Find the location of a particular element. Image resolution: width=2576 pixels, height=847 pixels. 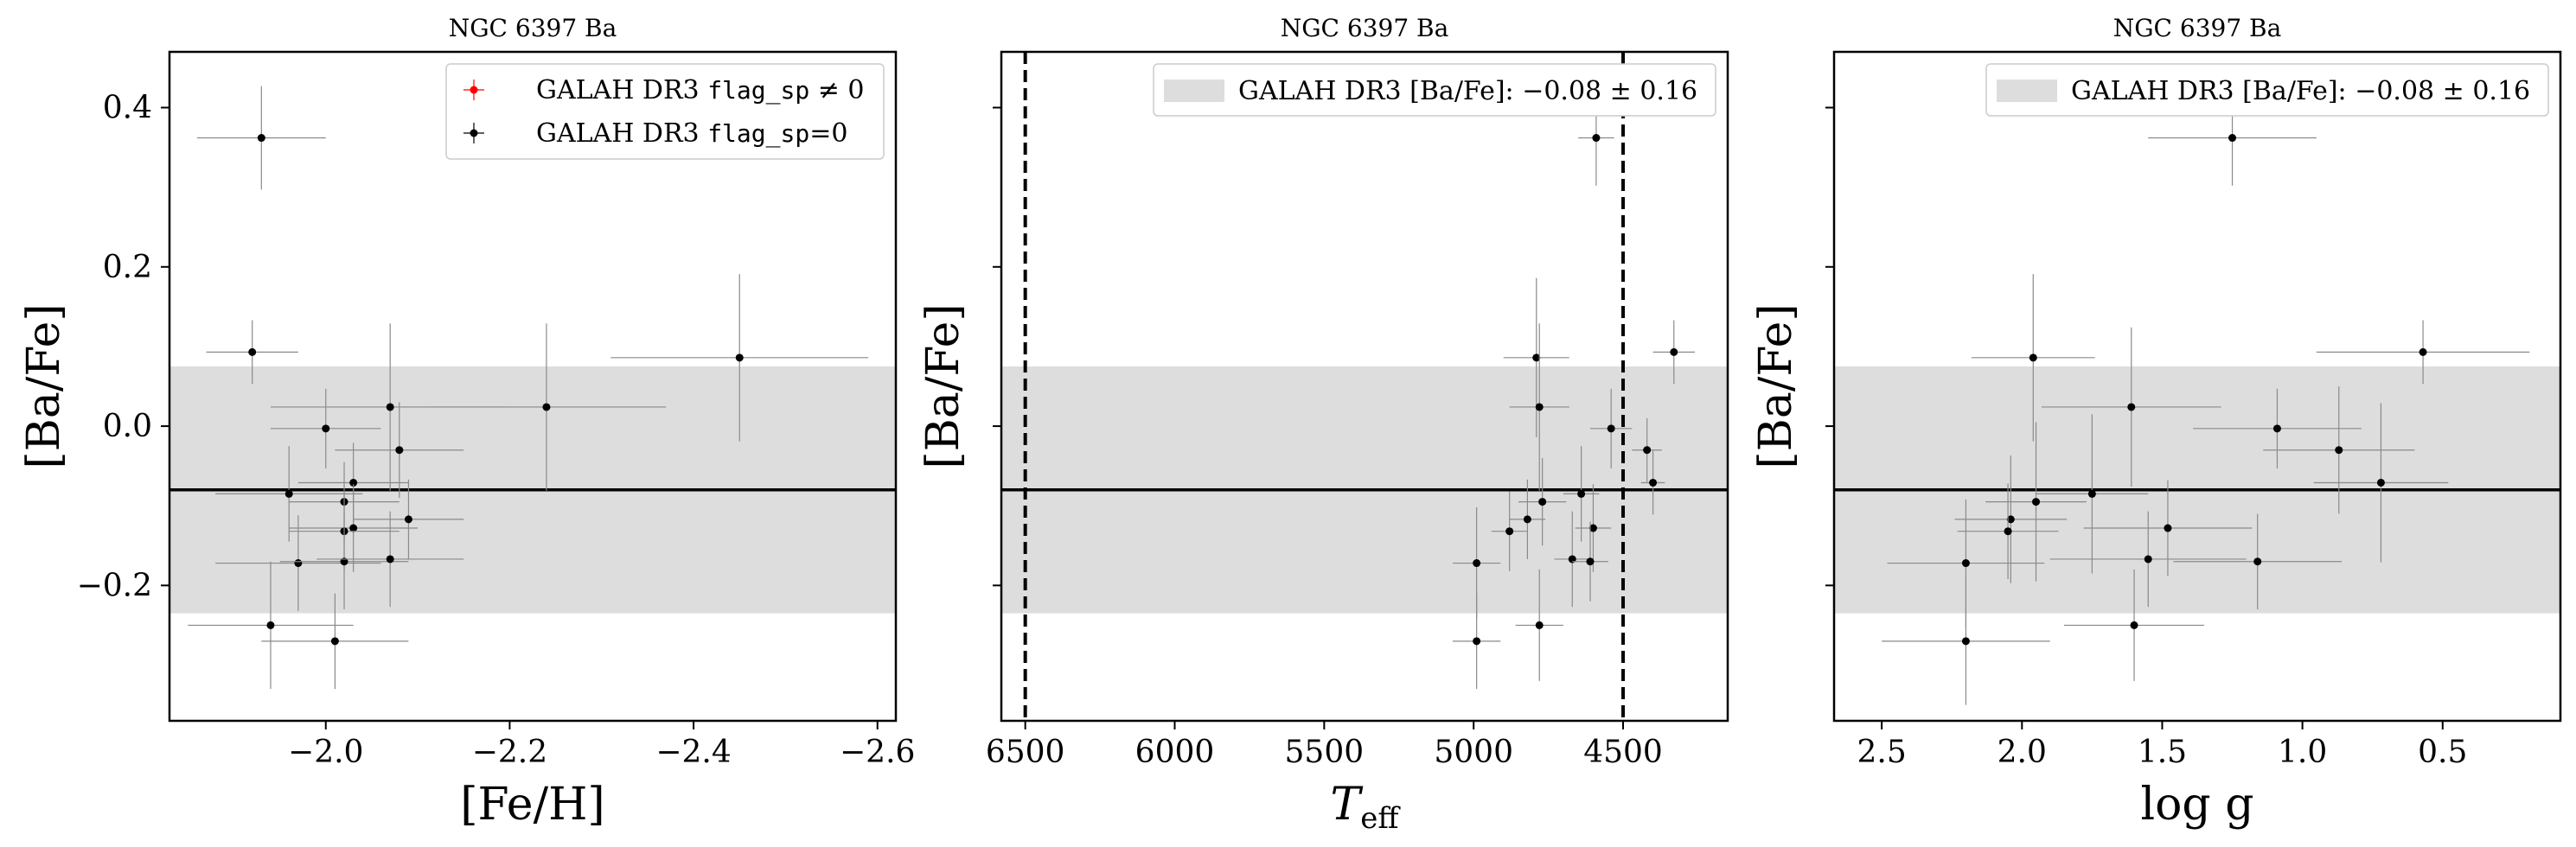

x-tick-label: 1.5 is located at coordinates (2163, 752).